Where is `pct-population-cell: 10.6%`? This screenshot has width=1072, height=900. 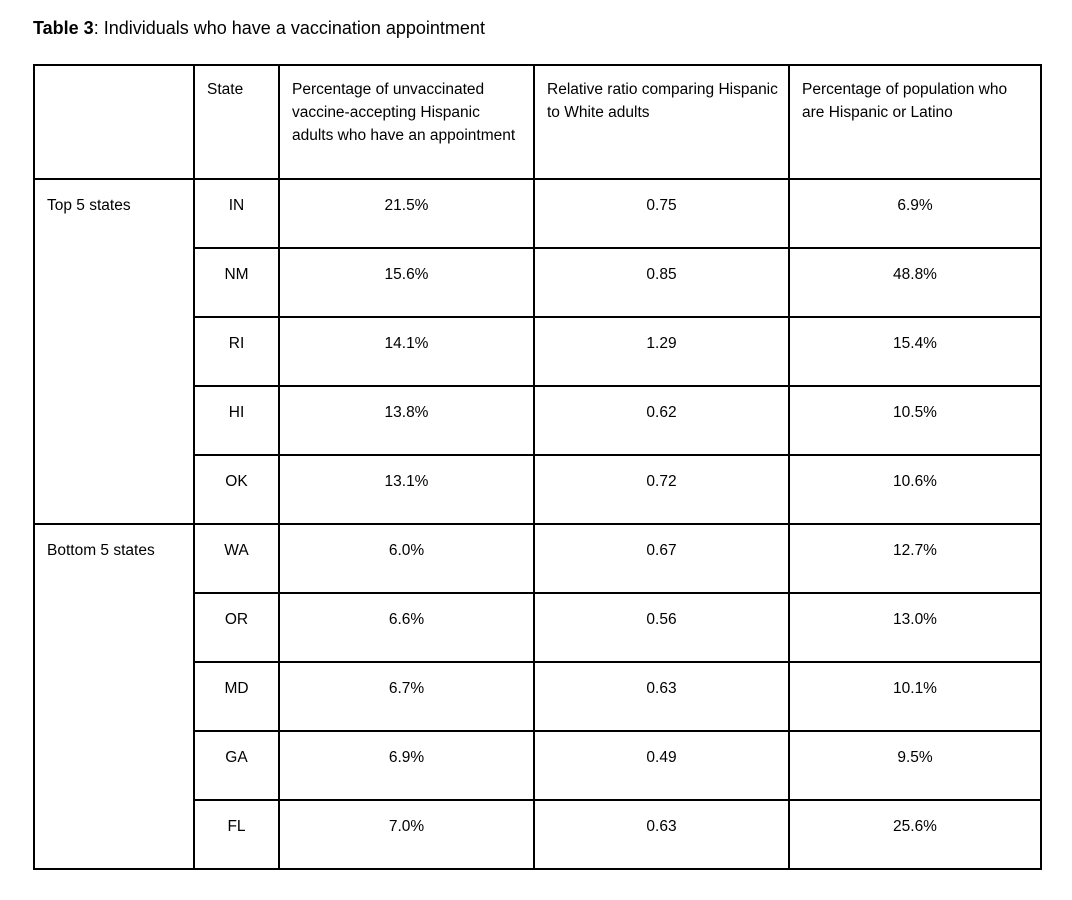 pct-population-cell: 10.6% is located at coordinates (915, 489).